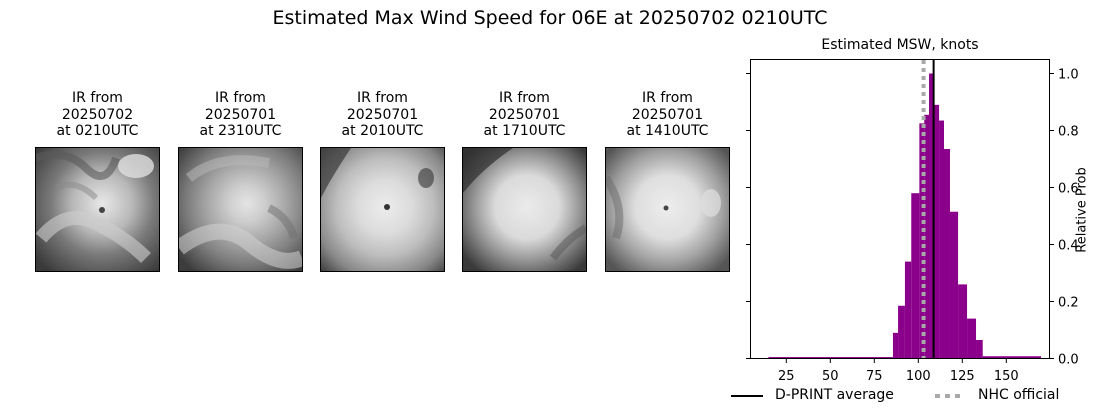 The height and width of the screenshot is (409, 1100). Describe the element at coordinates (962, 376) in the screenshot. I see `x-tick-label: 125` at that location.